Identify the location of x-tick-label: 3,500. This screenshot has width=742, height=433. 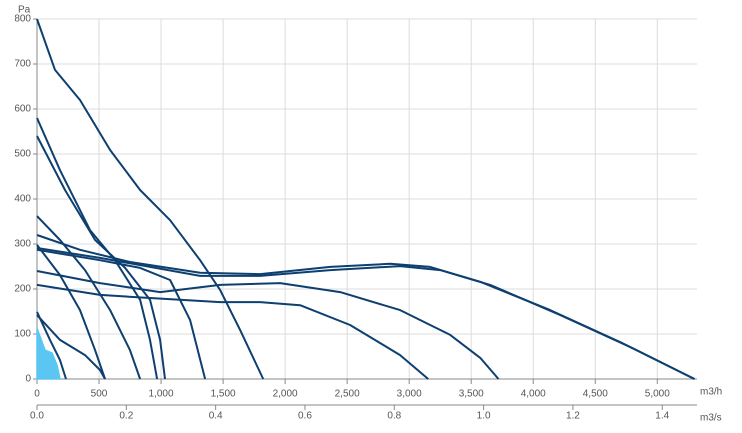
(471, 394).